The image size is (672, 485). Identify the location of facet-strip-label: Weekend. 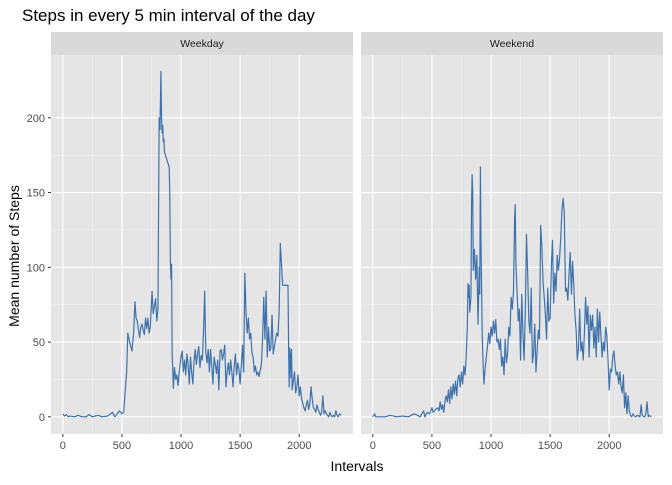
(512, 44).